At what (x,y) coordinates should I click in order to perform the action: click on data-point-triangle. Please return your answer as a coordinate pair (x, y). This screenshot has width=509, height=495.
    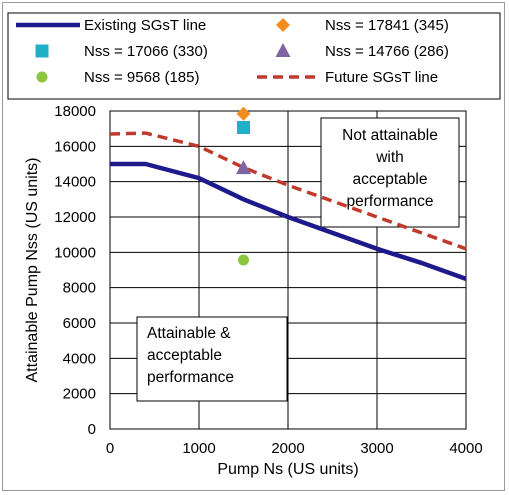
    Looking at the image, I should click on (243, 167).